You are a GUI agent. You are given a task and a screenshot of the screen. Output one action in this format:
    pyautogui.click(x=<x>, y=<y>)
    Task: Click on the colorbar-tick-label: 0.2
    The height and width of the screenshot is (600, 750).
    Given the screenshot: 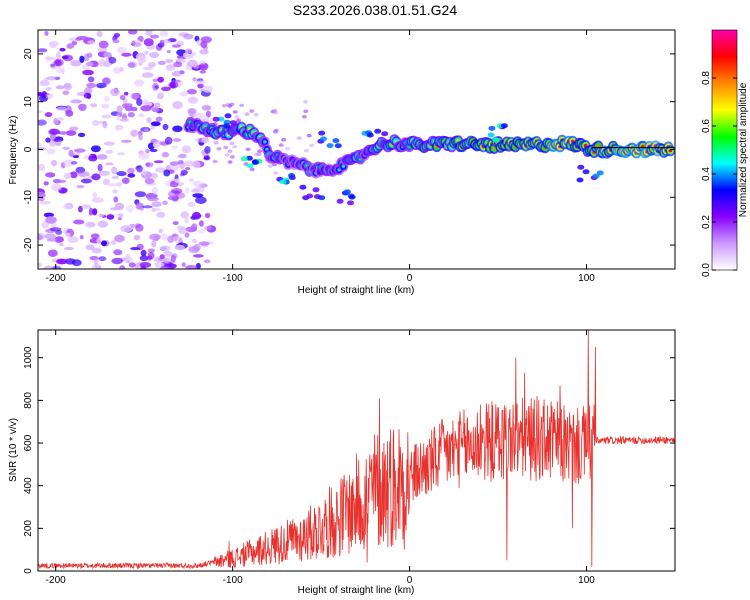 What is the action you would take?
    pyautogui.click(x=706, y=222)
    